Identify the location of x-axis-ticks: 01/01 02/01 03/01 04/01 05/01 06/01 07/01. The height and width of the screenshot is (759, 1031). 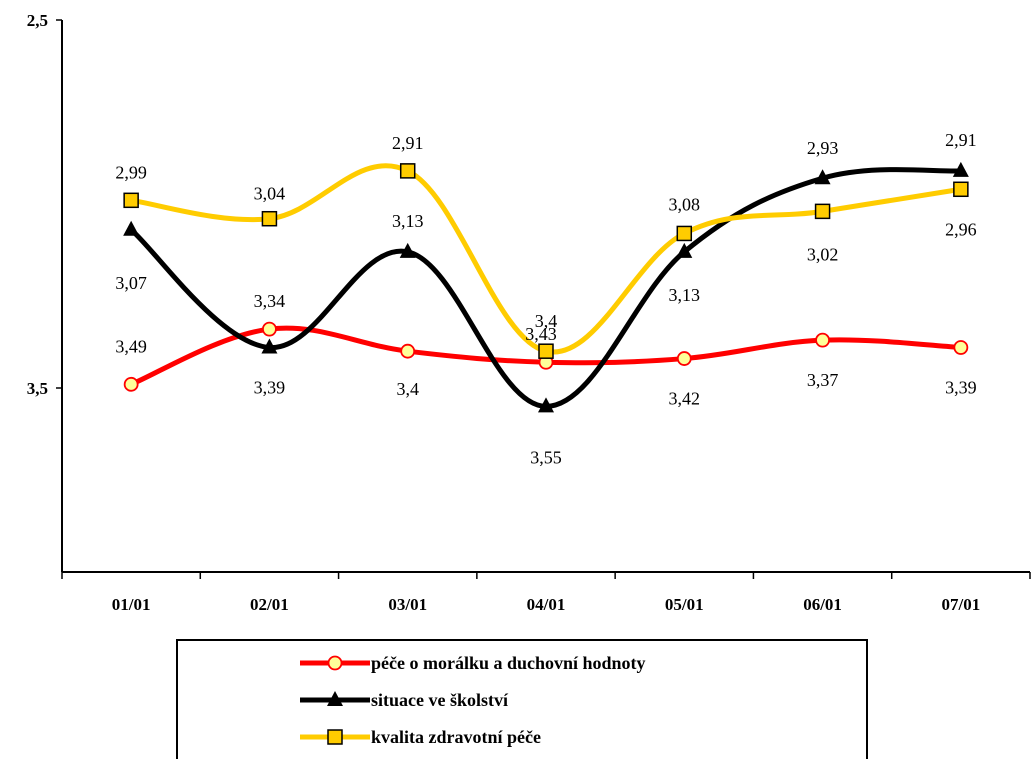
(546, 593).